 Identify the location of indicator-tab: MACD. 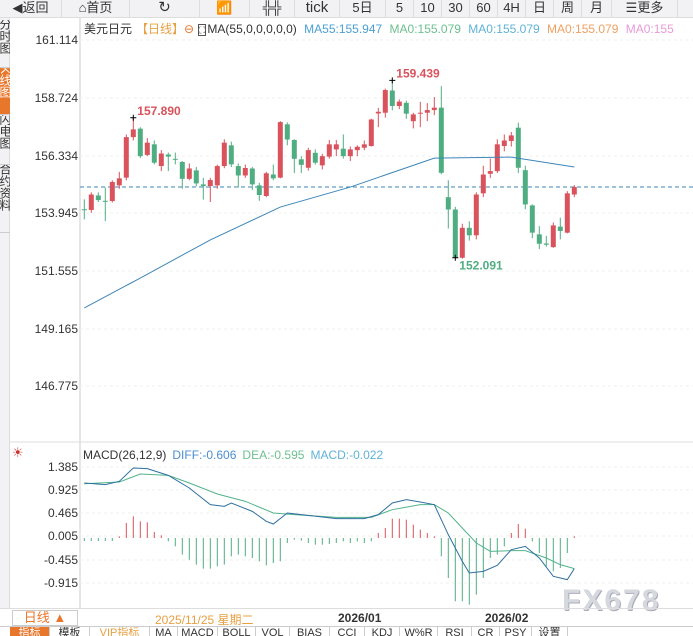
(198, 631).